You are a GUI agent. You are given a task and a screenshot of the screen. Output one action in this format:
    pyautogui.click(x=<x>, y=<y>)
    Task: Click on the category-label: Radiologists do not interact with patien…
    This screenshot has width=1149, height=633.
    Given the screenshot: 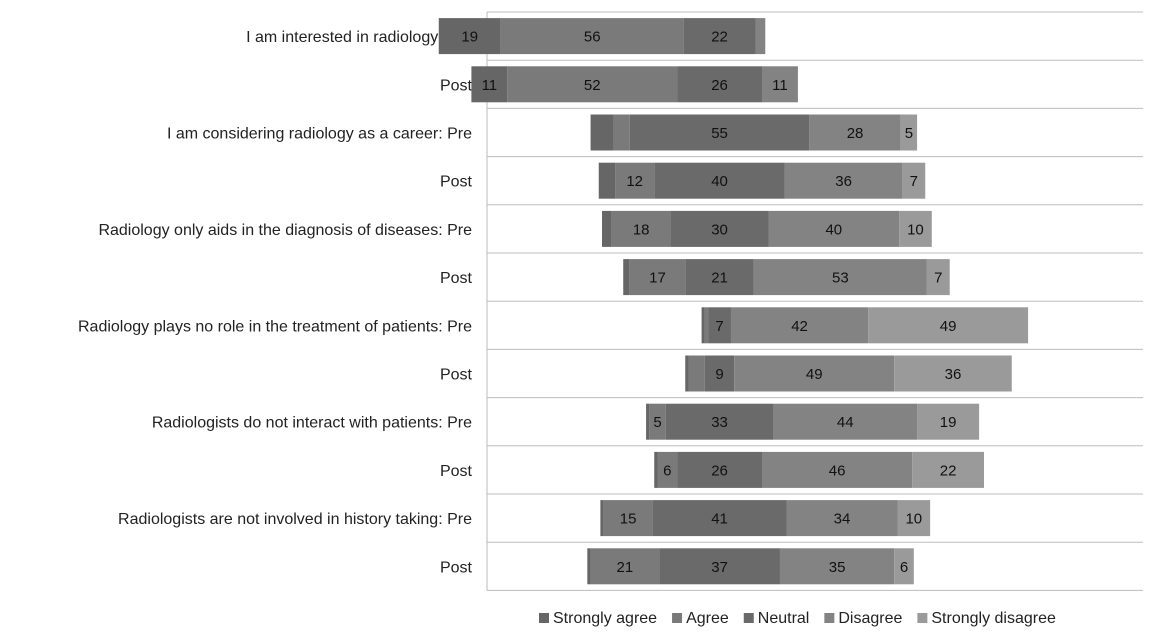 What is the action you would take?
    pyautogui.click(x=312, y=423)
    